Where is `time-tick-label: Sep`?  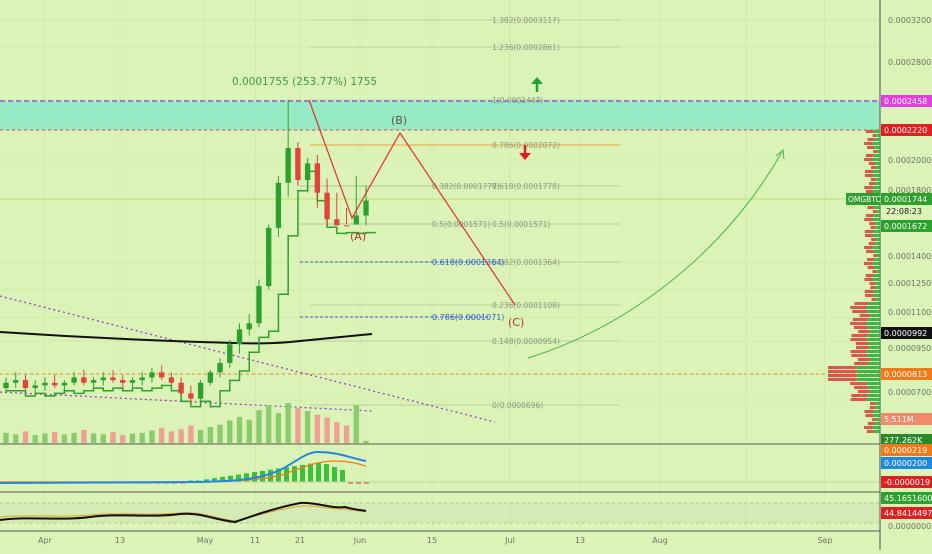 time-tick-label: Sep is located at coordinates (824, 540).